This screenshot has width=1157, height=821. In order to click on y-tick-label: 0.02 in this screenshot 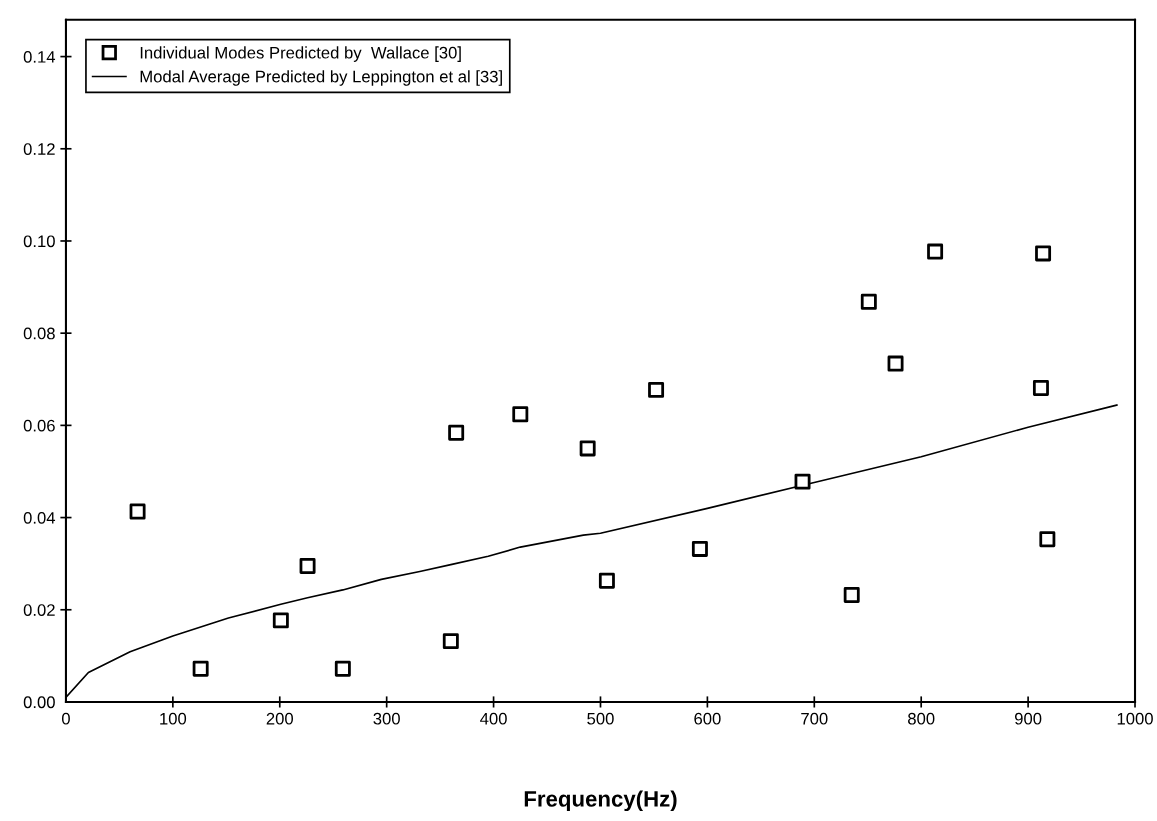, I will do `click(39, 610)`.